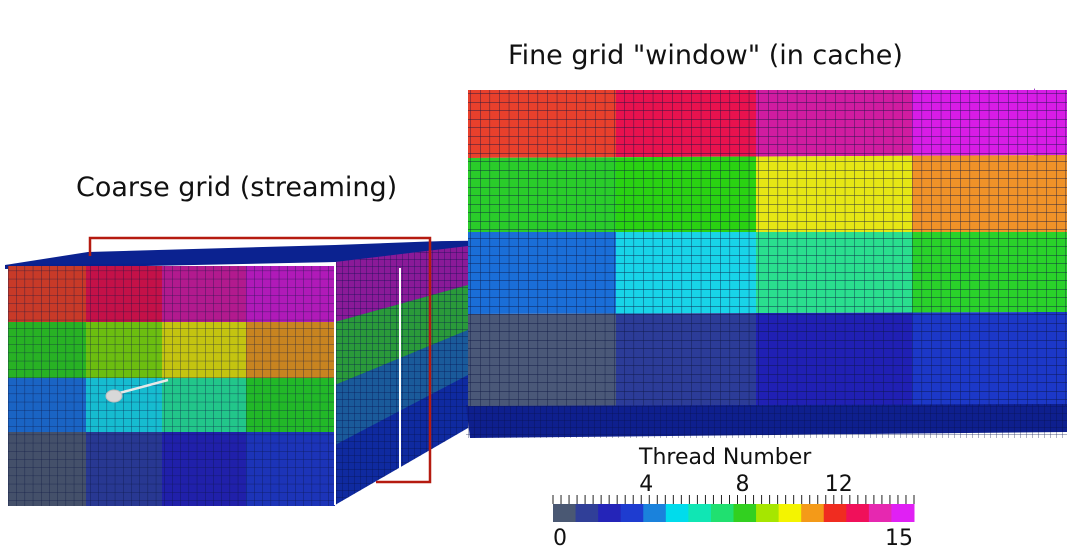 The image size is (1067, 552). Describe the element at coordinates (838, 484) in the screenshot. I see `colorbar-tick-label: 12` at that location.